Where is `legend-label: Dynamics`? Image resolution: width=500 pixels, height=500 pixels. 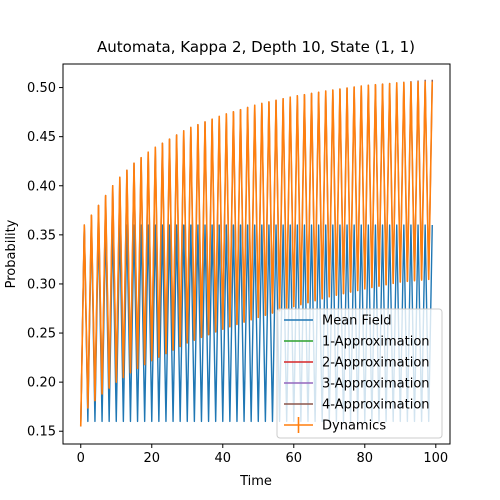 legend-label: Dynamics is located at coordinates (354, 426).